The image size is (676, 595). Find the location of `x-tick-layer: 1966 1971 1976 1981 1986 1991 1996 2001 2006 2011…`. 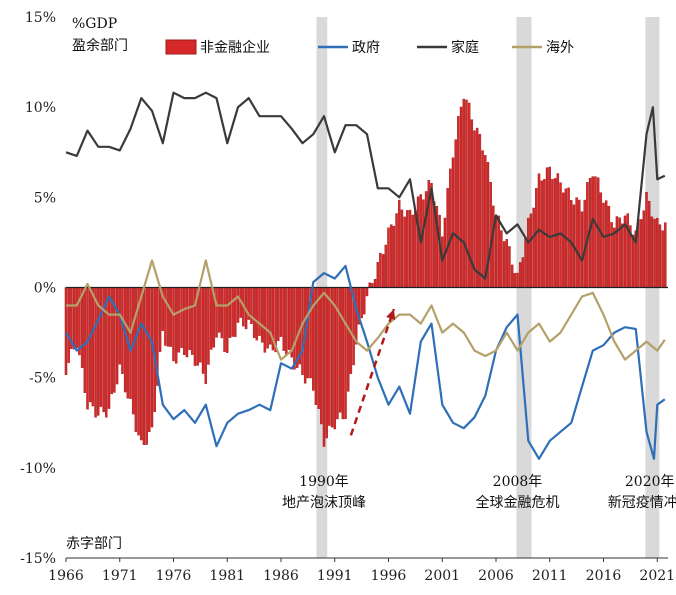

x-tick-layer: 1966 1971 1976 1981 1986 1991 1996 2001 2006 2011… is located at coordinates (361, 571).